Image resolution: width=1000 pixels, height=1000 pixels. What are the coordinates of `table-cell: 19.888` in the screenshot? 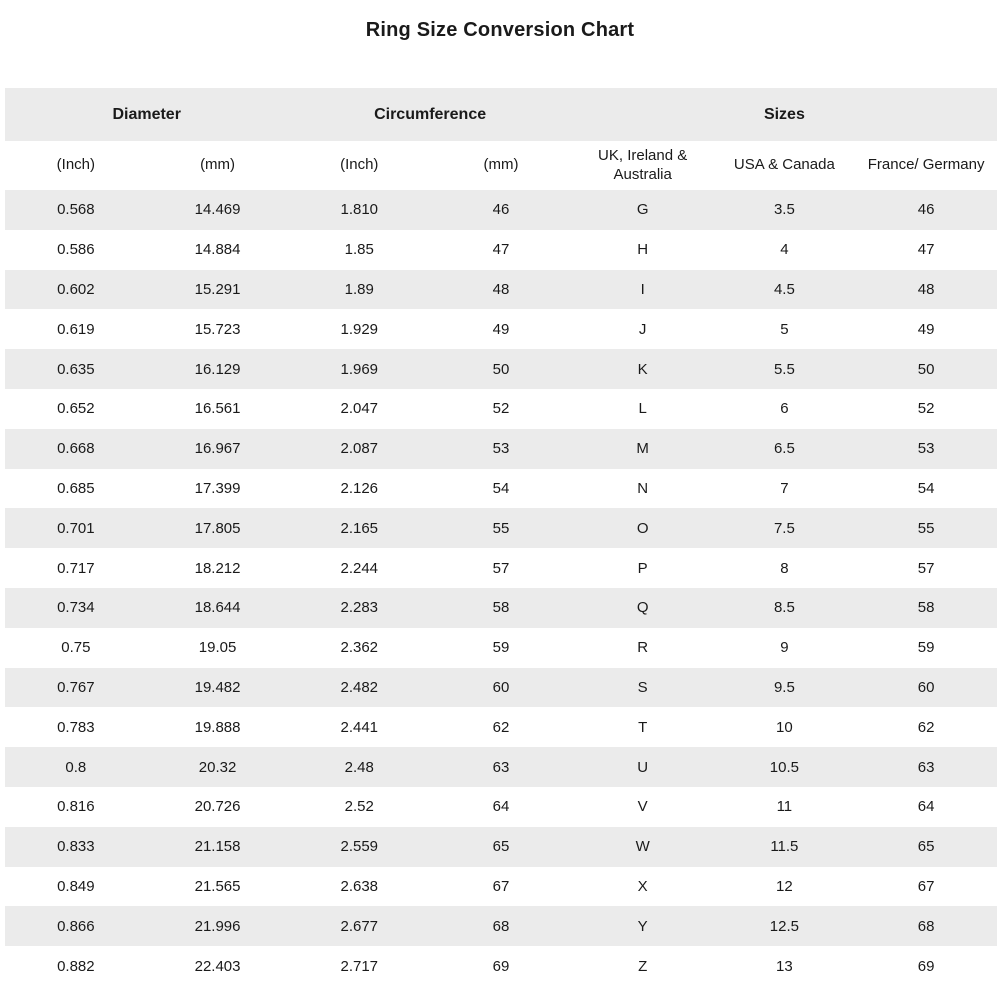 It's located at (217, 727).